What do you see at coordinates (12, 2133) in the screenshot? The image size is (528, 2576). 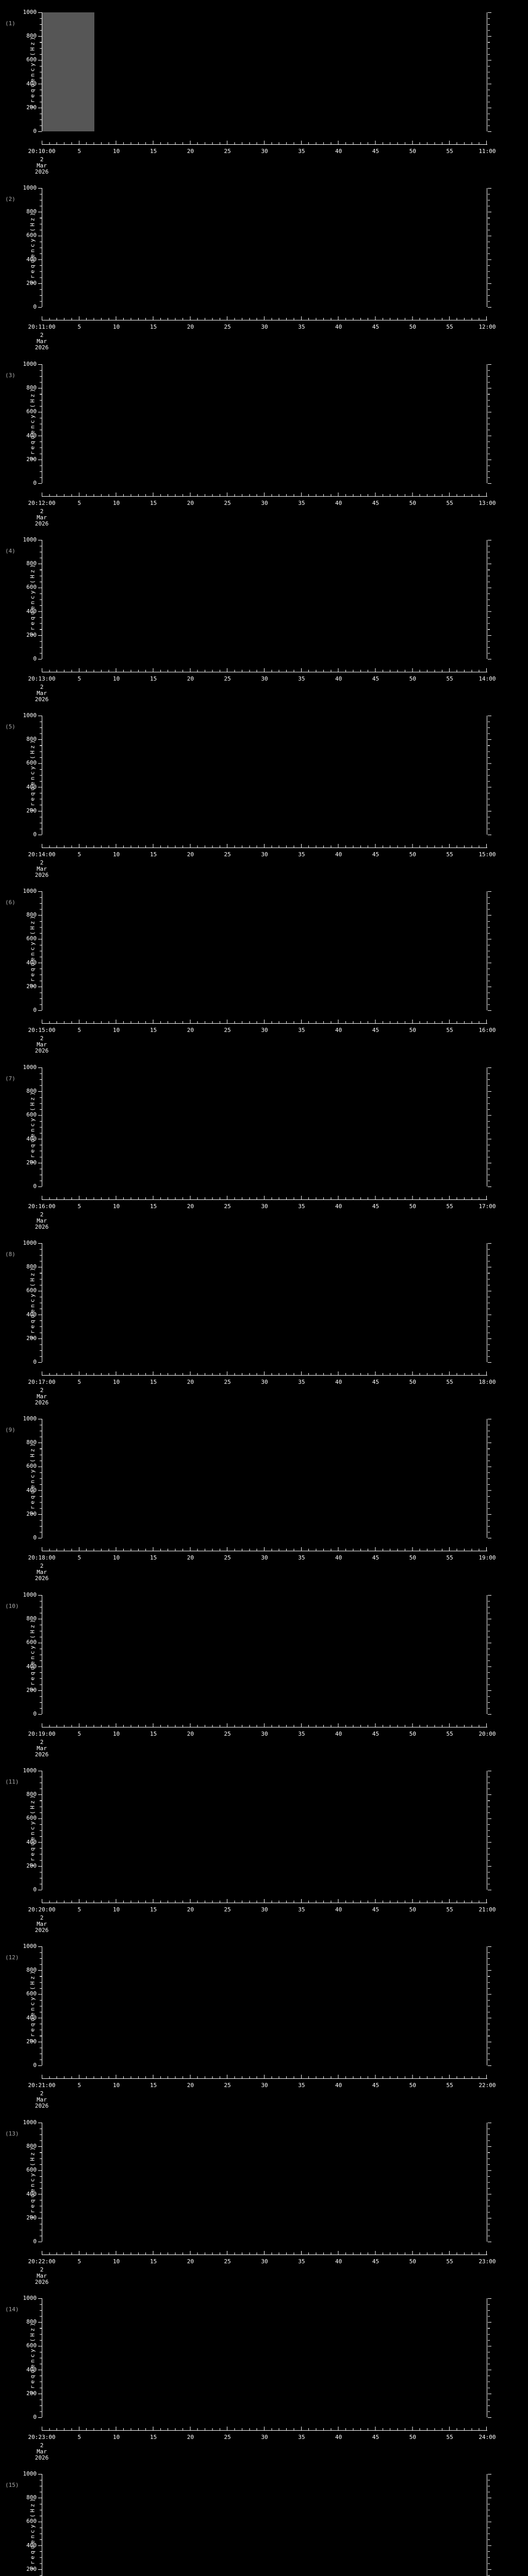 I see `panel-index-label: (13)` at bounding box center [12, 2133].